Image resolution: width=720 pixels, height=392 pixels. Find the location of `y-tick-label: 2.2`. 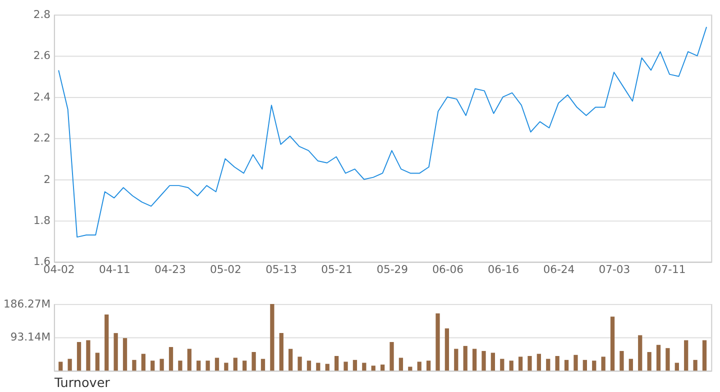

y-tick-label: 2.2 is located at coordinates (42, 138).